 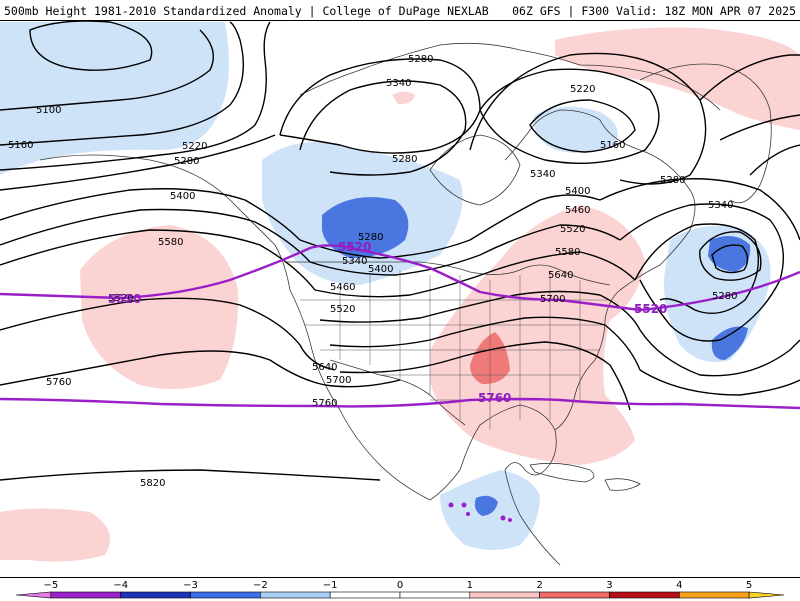 I want to click on ref-label-5520-c: 5520, so click(x=354, y=247).